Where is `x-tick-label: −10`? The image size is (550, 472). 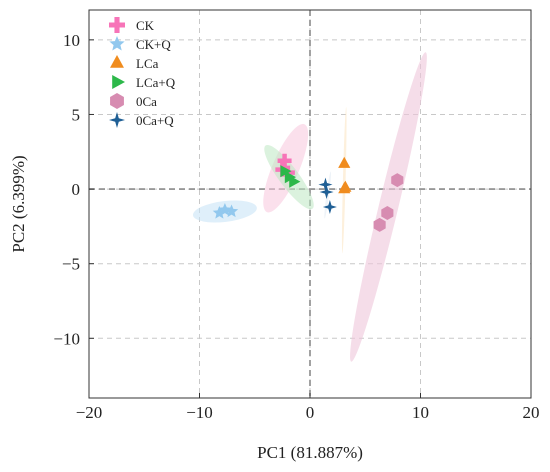
x-tick-label: −10 is located at coordinates (199, 412).